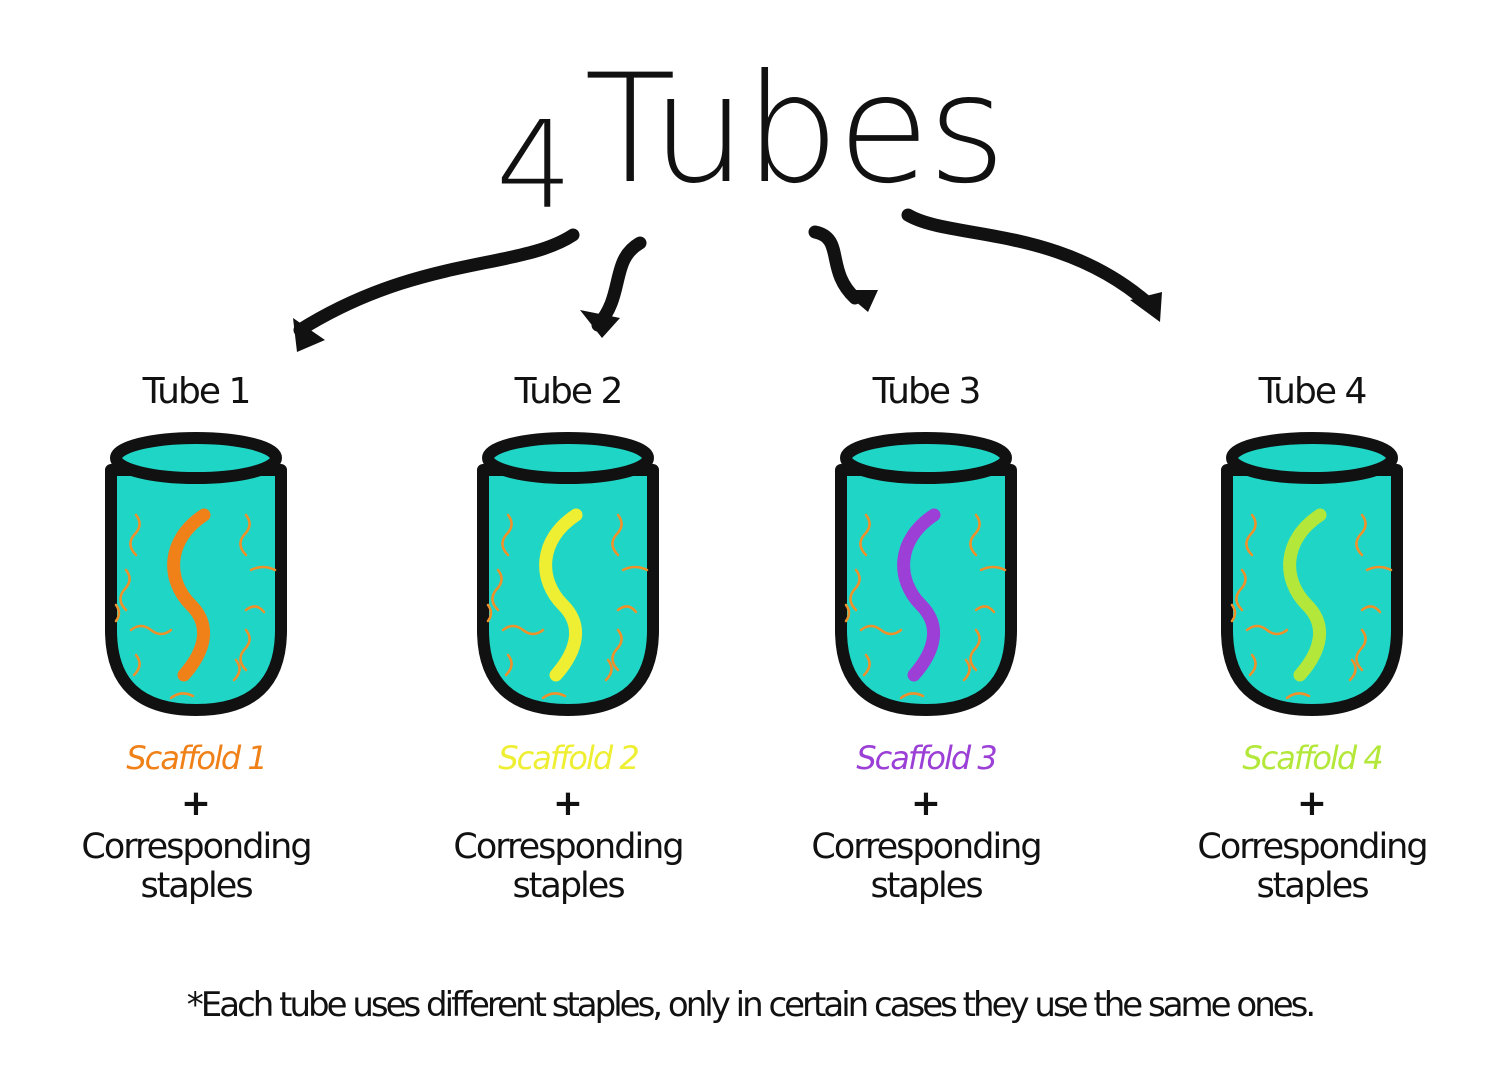 The image size is (1500, 1091). Describe the element at coordinates (1313, 391) in the screenshot. I see `tube-label: Tube 4` at that location.